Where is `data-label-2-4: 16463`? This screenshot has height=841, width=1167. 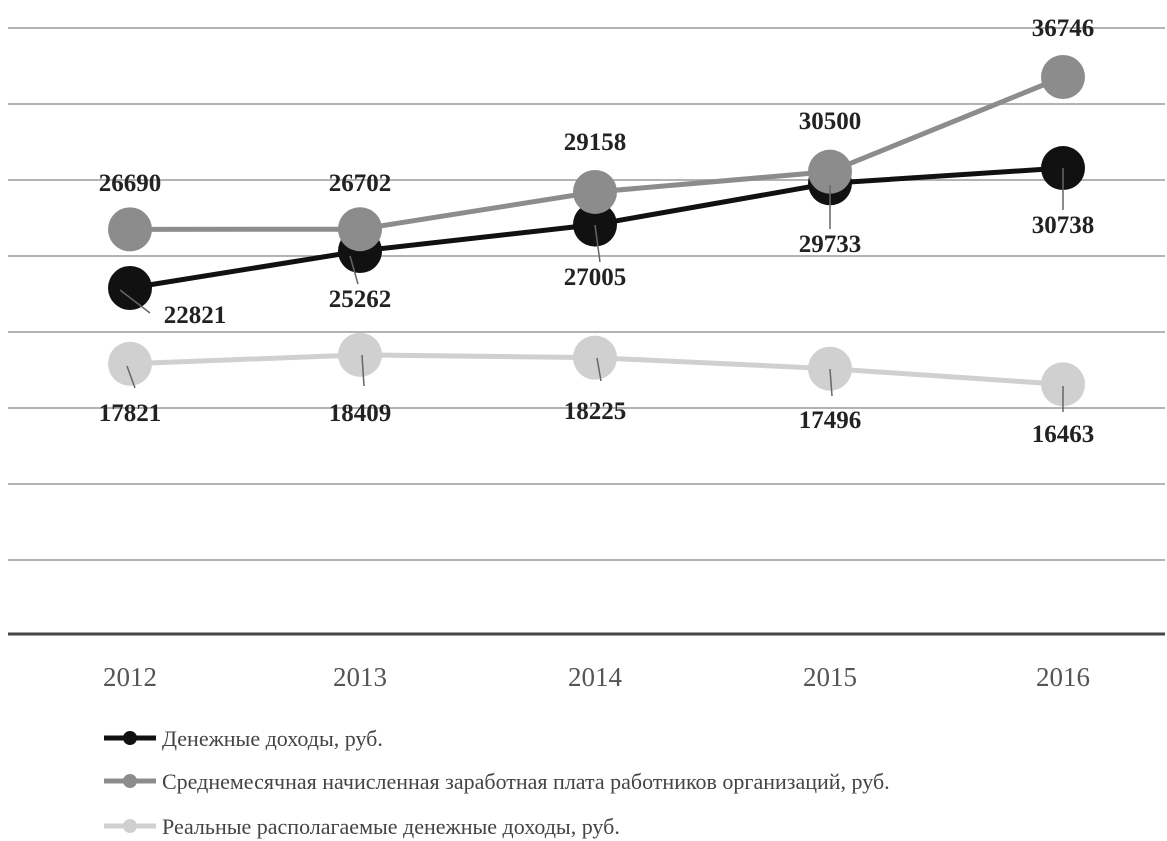
data-label-2-4: 16463 is located at coordinates (1063, 434).